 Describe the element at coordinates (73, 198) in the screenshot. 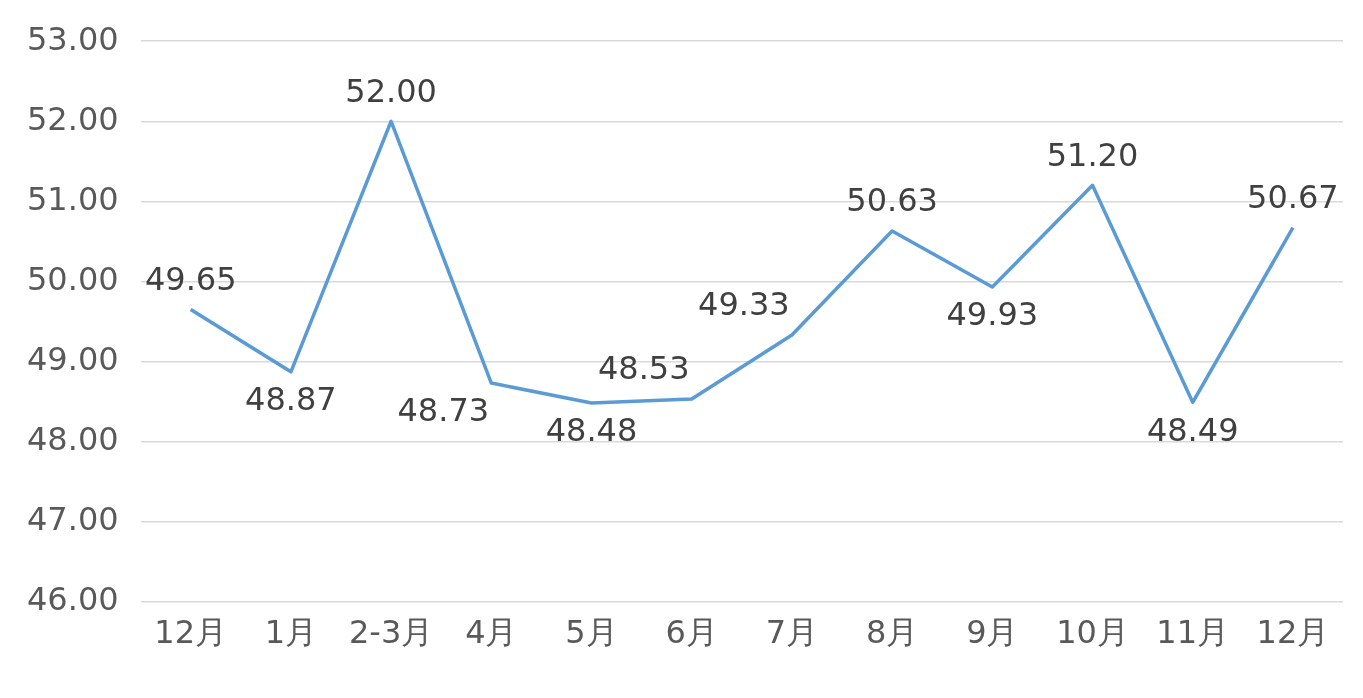

I see `y-tick-label: 51.00` at that location.